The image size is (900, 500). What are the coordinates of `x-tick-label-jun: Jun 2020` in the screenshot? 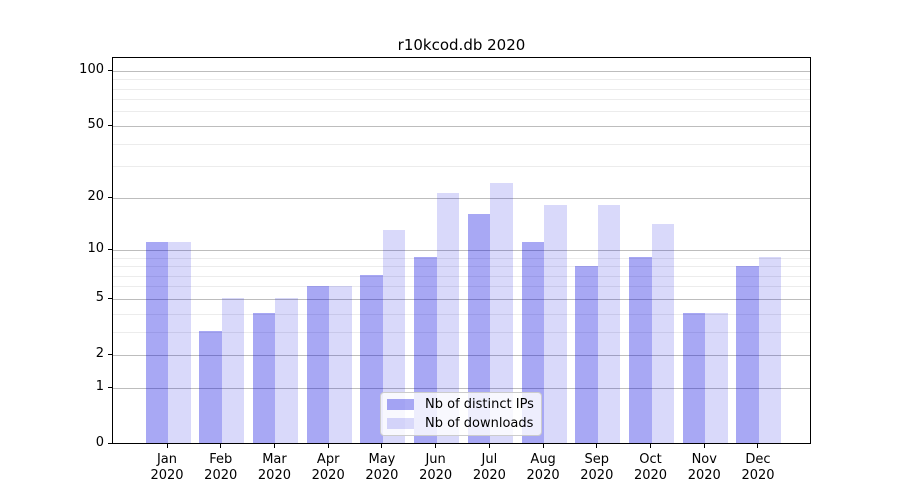 It's located at (436, 467).